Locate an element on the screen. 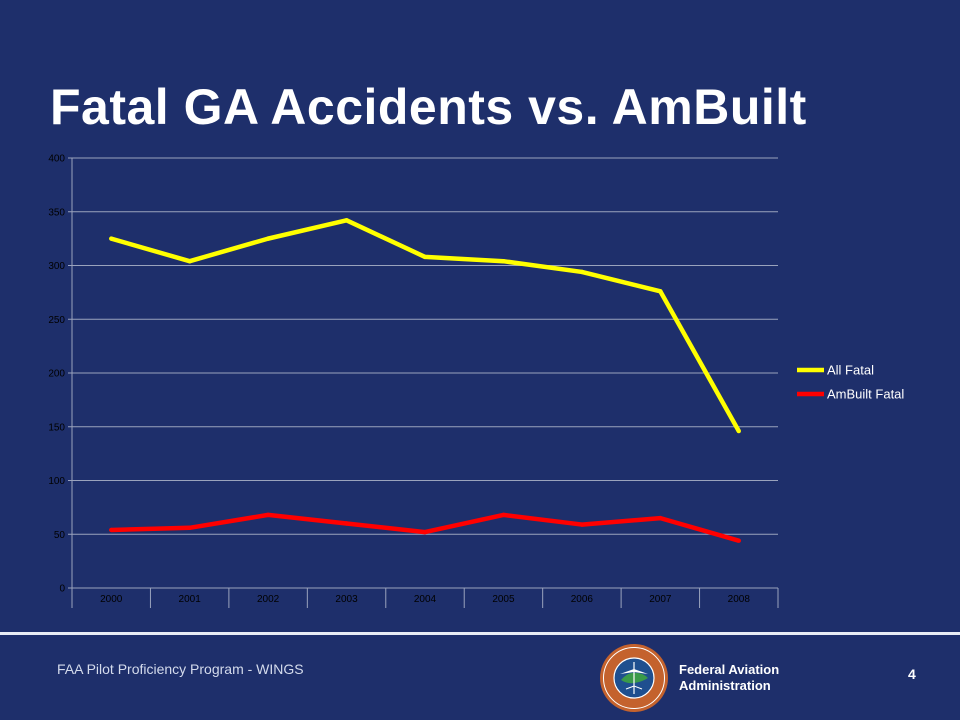 This screenshot has width=960, height=720. y-tick-label: 100 is located at coordinates (56, 481).